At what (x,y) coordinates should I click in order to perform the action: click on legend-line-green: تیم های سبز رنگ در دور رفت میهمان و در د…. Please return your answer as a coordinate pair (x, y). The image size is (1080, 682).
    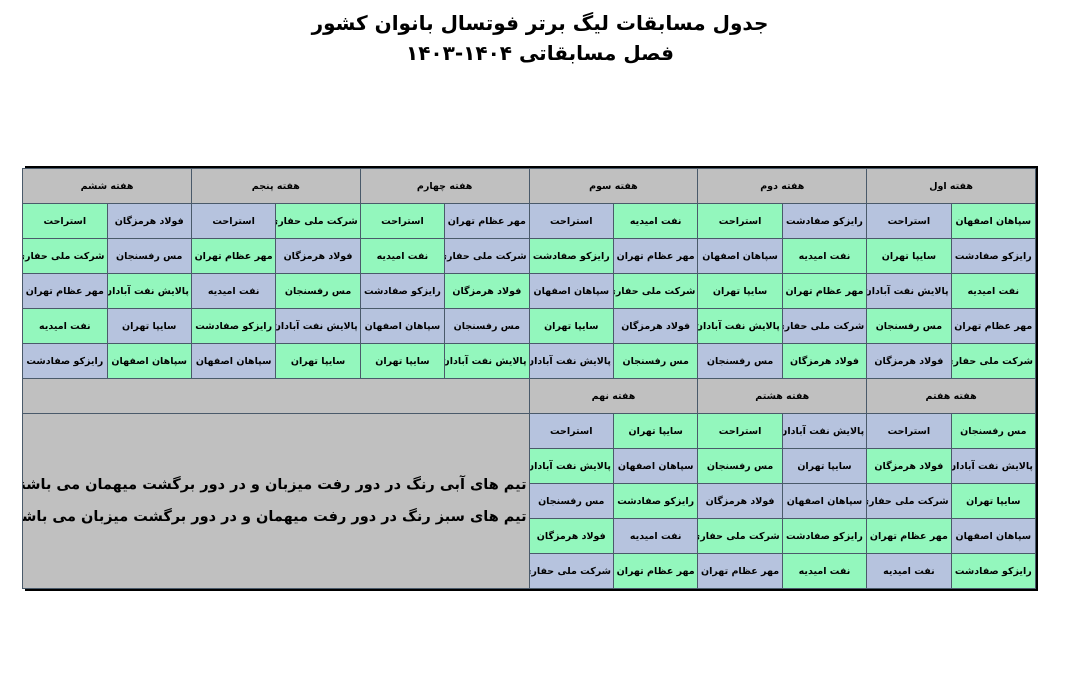
    Looking at the image, I should click on (274, 517).